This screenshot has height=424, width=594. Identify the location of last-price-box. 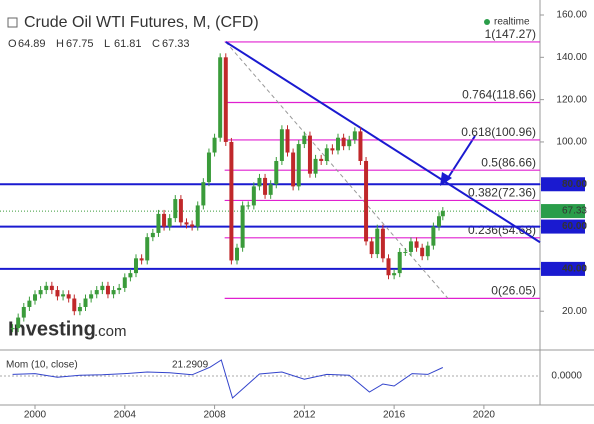
(563, 211).